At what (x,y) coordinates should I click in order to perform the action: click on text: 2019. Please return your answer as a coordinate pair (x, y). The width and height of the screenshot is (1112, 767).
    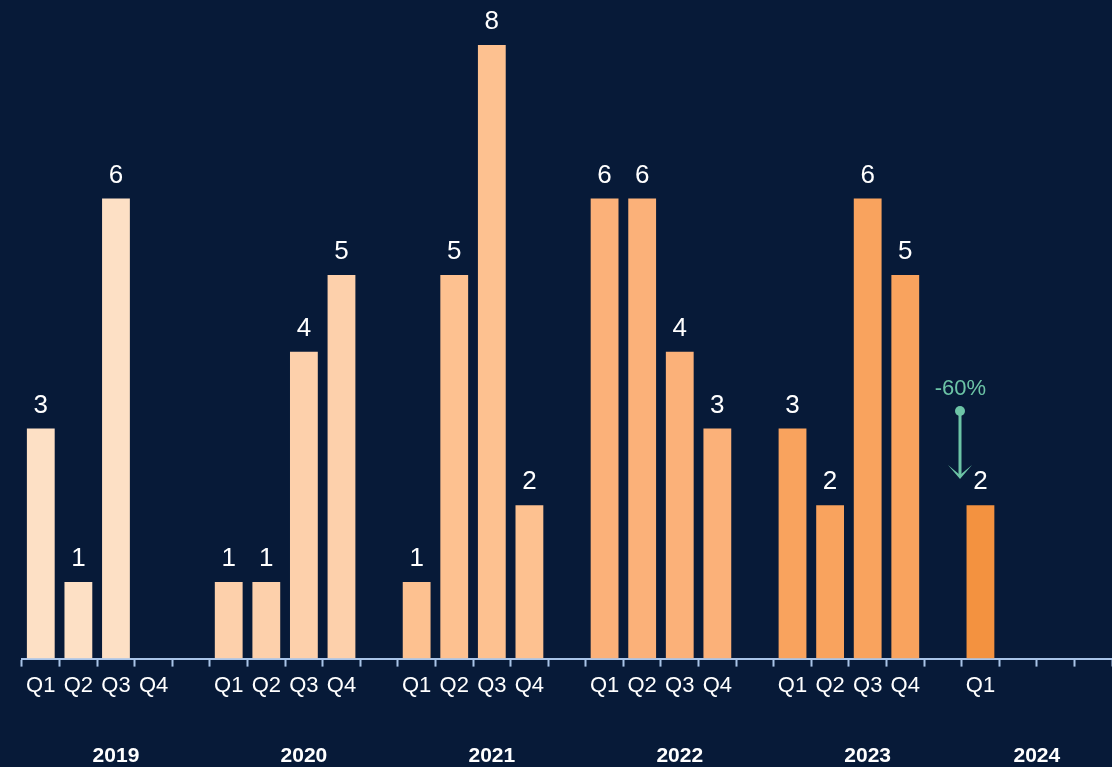
    Looking at the image, I should click on (116, 754).